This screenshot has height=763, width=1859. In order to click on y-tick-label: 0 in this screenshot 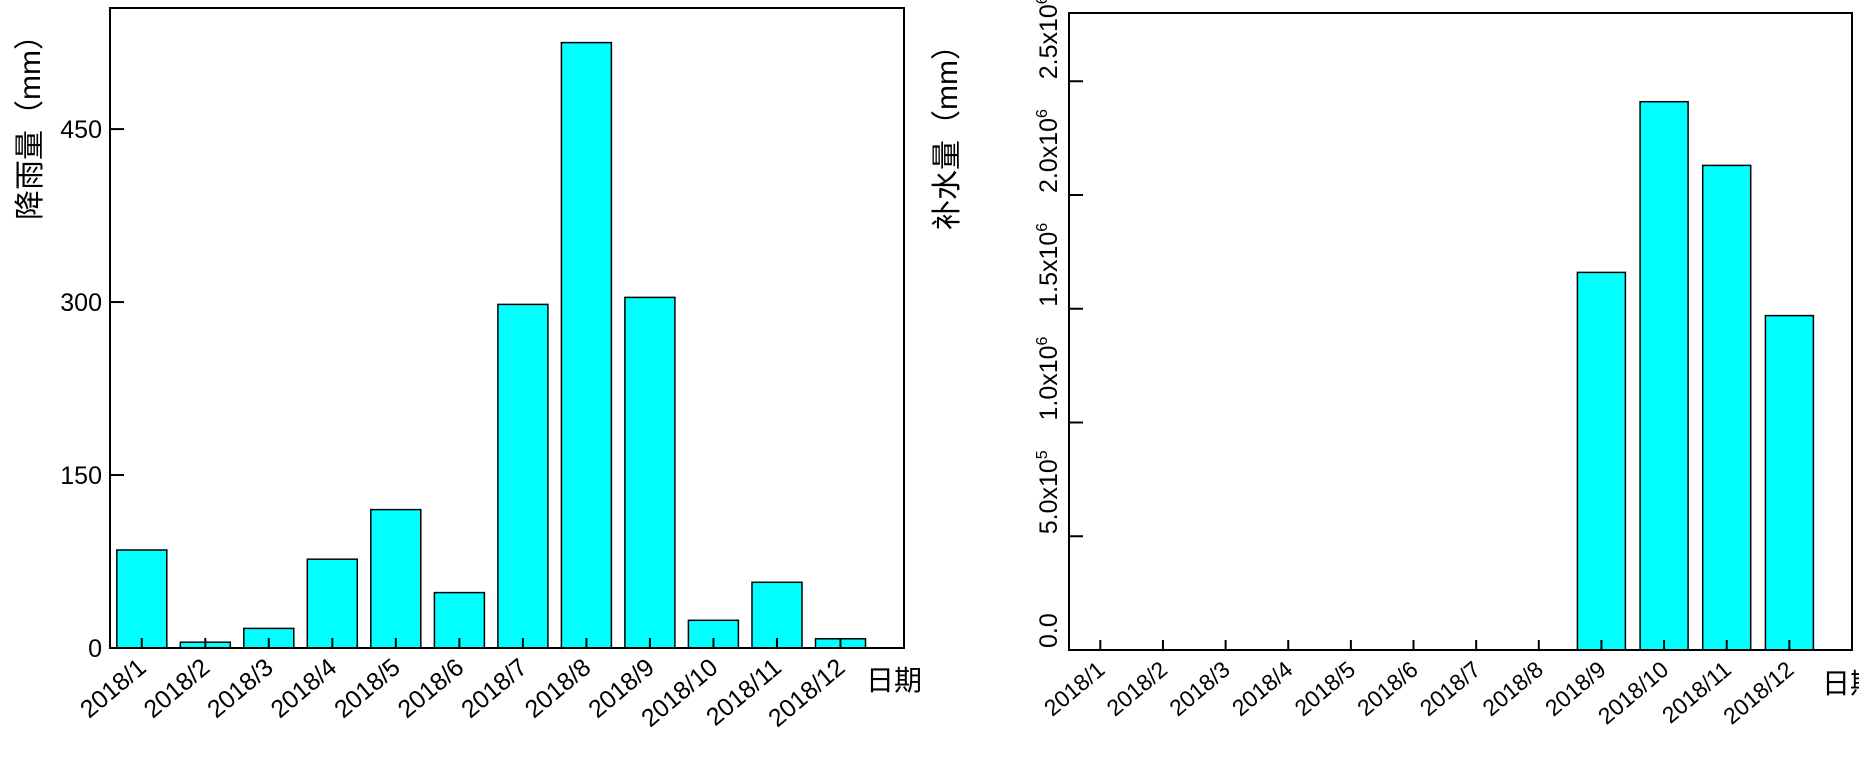, I will do `click(95, 649)`.